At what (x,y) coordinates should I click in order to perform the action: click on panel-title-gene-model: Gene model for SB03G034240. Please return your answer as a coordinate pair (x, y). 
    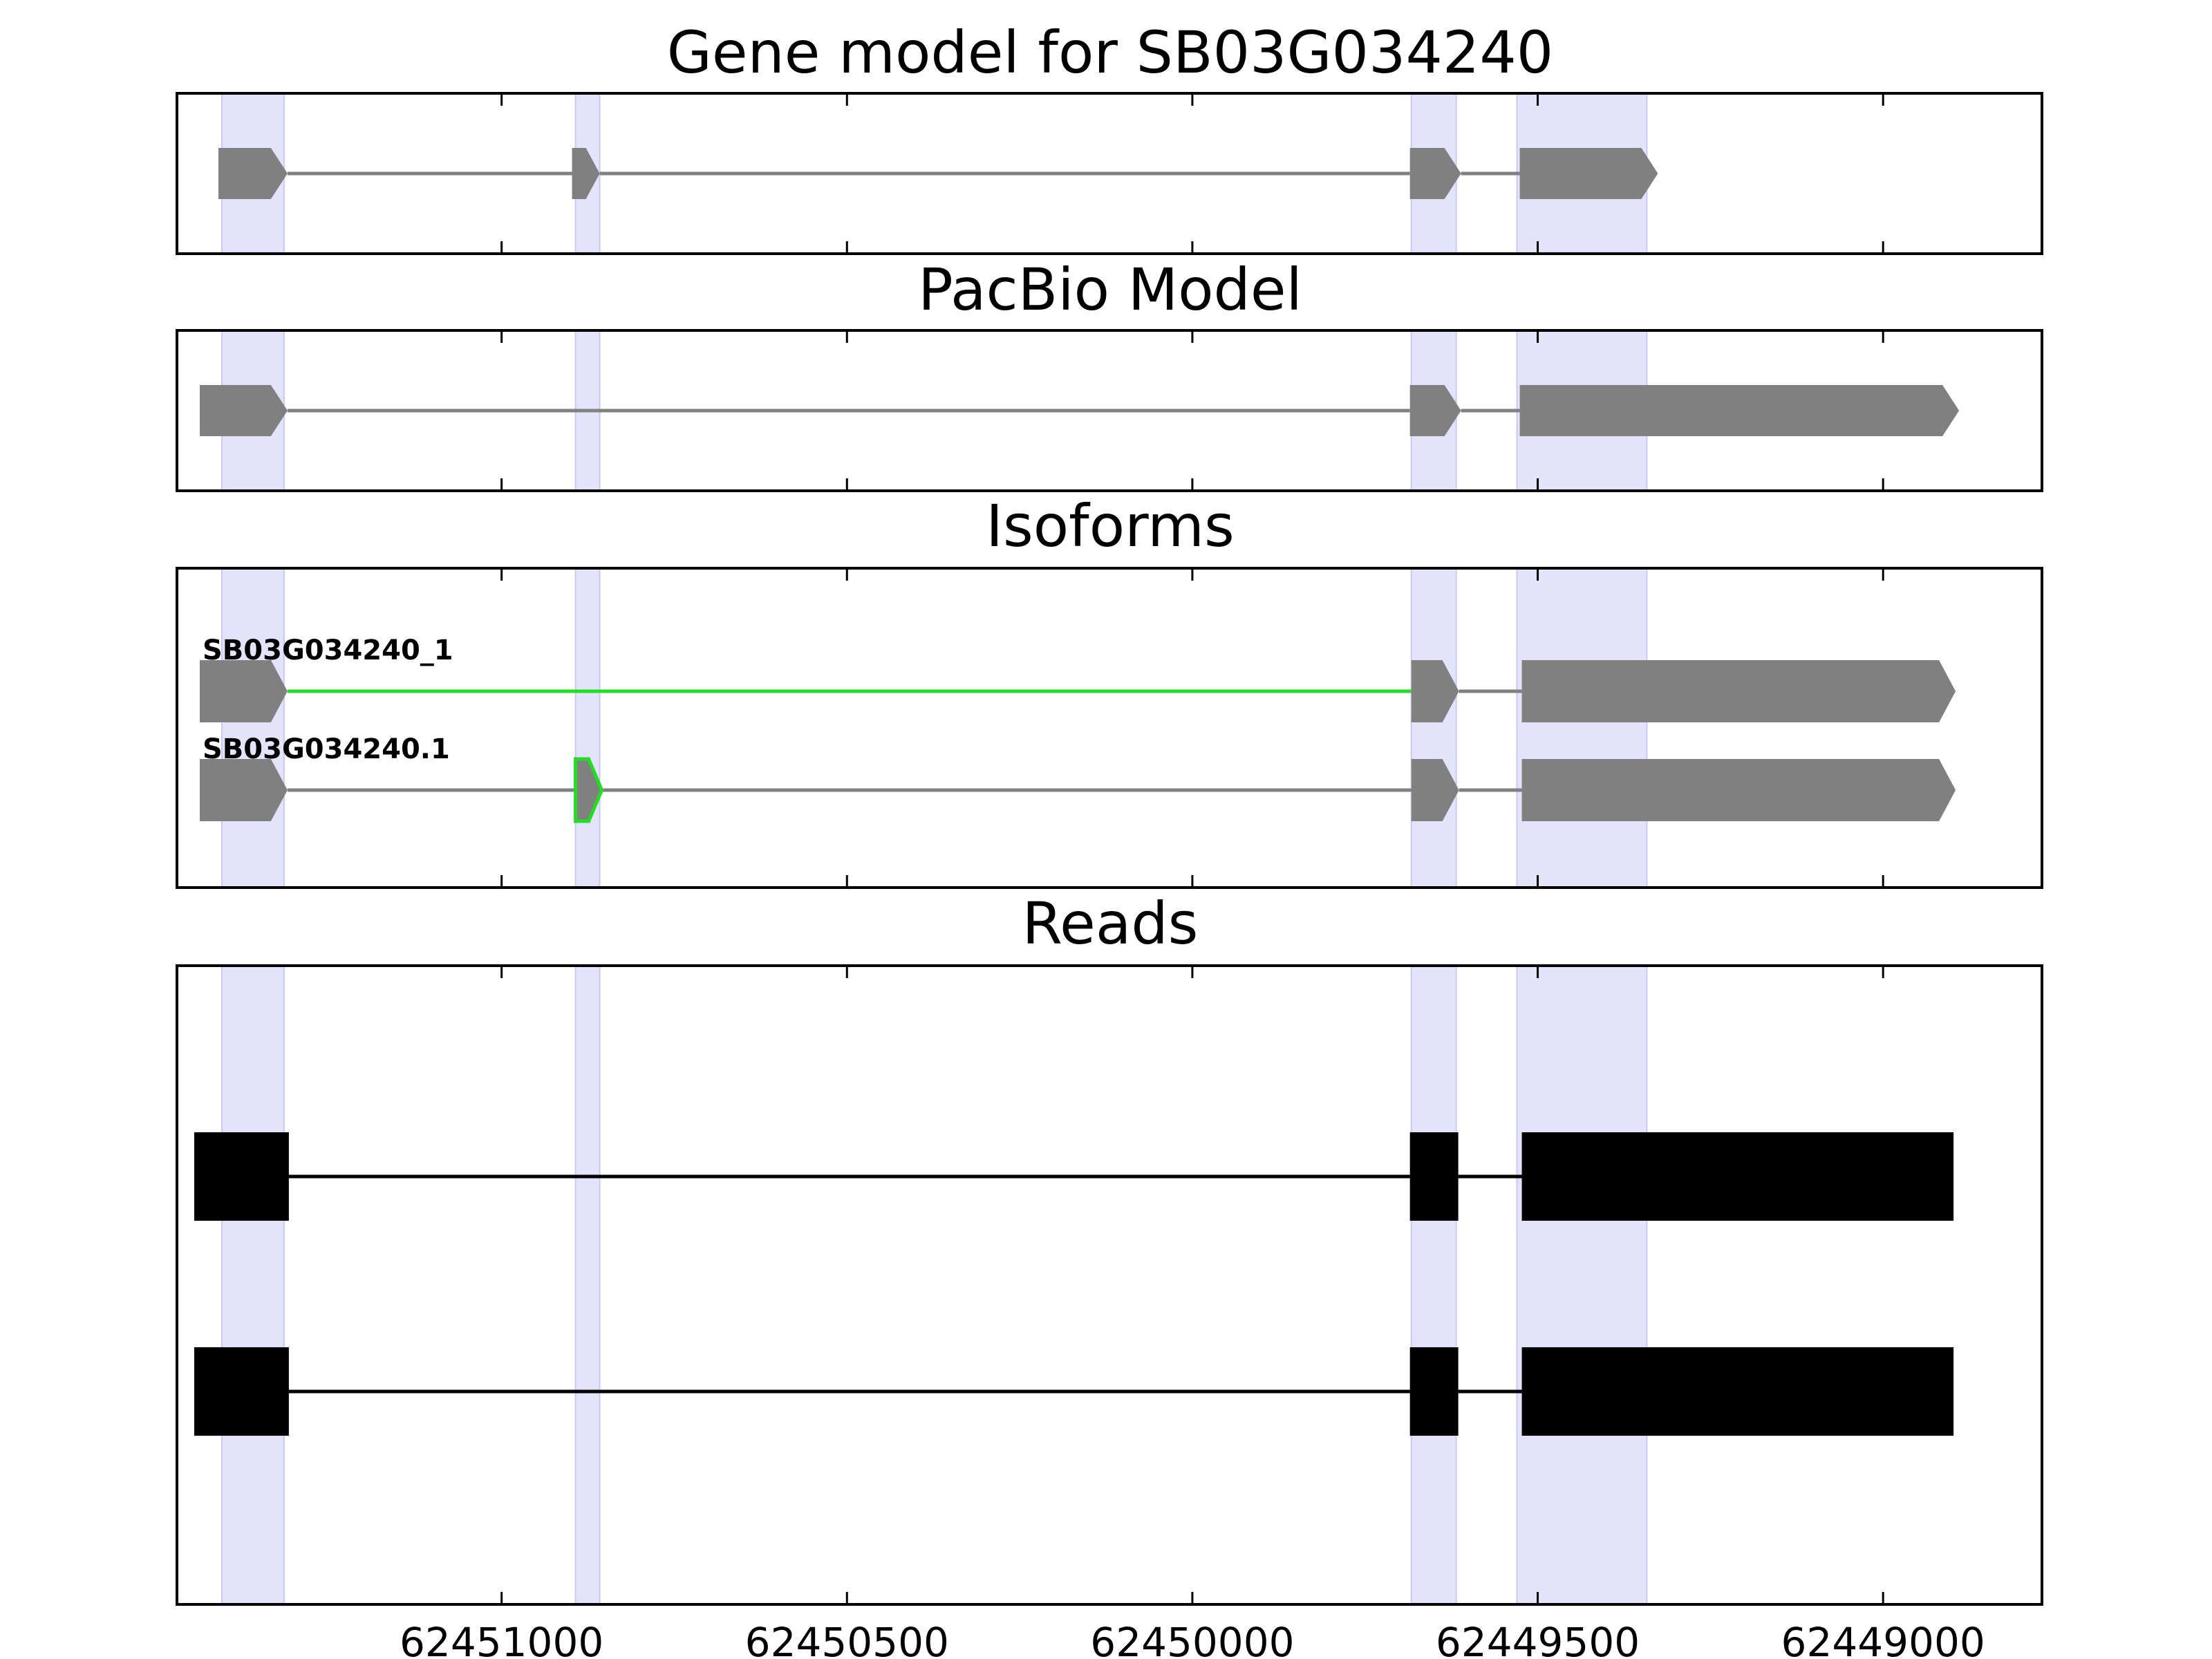
    Looking at the image, I should click on (1110, 53).